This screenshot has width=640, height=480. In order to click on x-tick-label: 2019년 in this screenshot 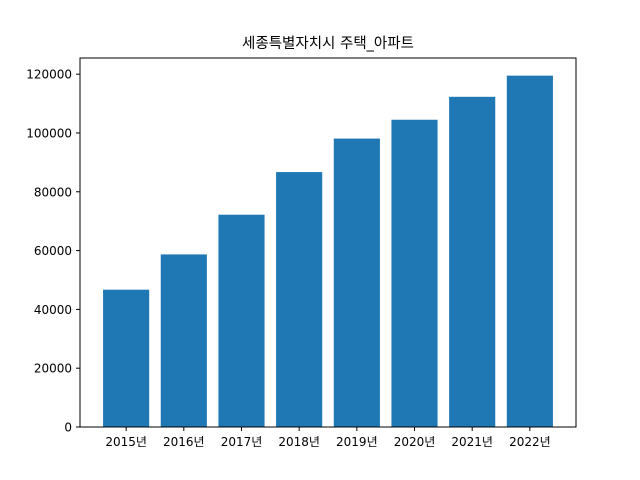, I will do `click(357, 442)`.